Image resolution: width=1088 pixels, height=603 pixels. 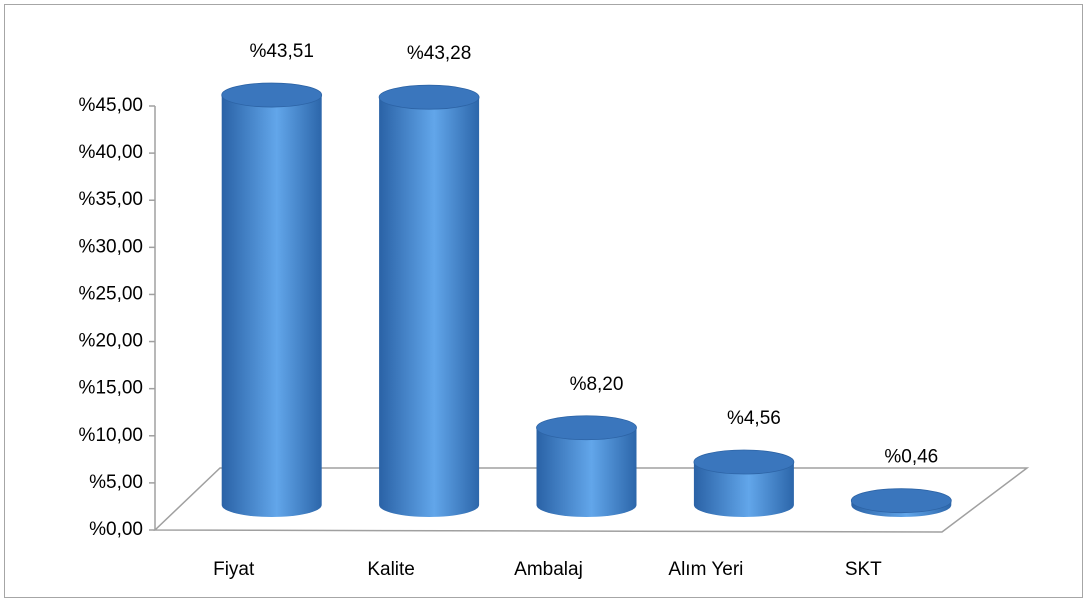 What do you see at coordinates (911, 457) in the screenshot?
I see `data-label: %0,46` at bounding box center [911, 457].